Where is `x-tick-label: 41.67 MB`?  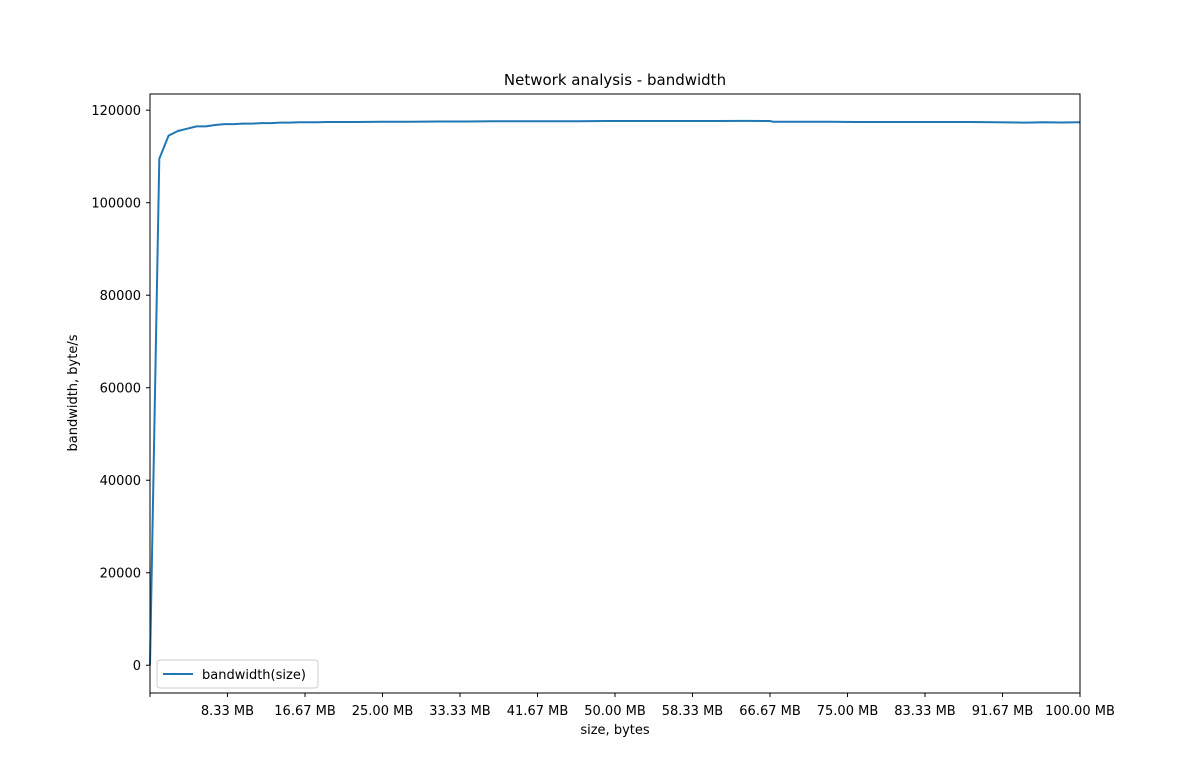 x-tick-label: 41.67 MB is located at coordinates (537, 711).